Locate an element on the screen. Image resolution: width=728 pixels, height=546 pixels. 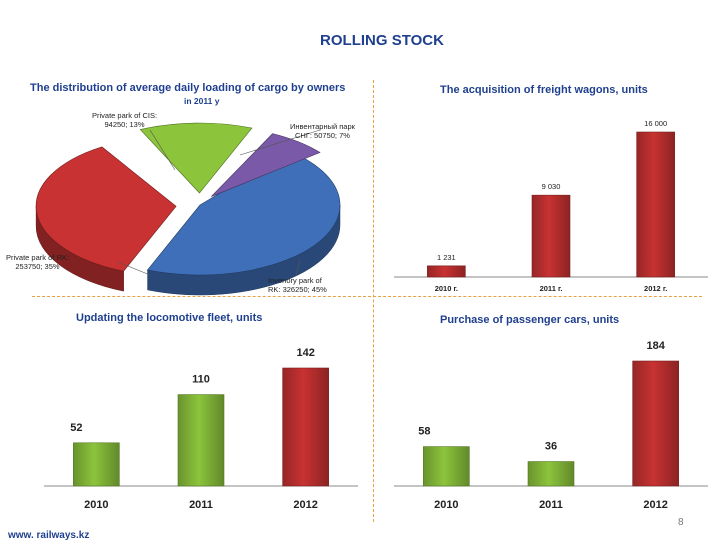
bar-value-label-2: 36 is located at coordinates (551, 447).